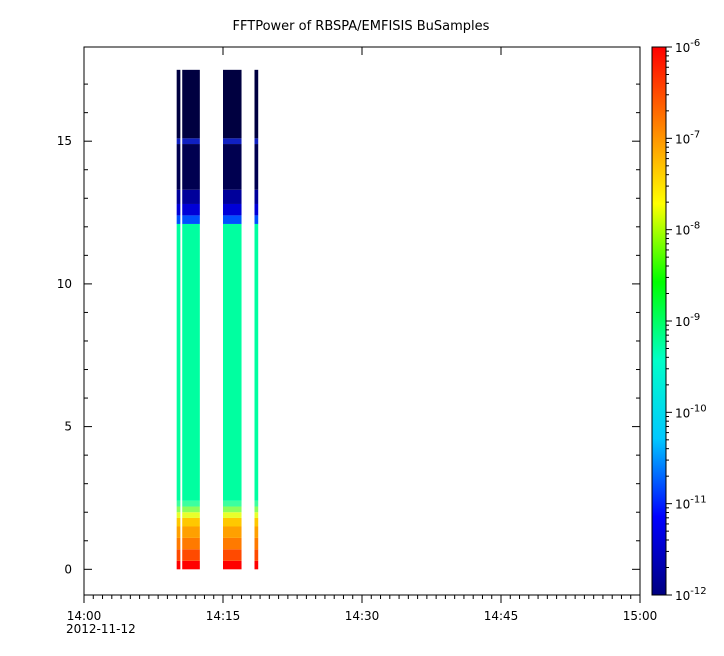 The height and width of the screenshot is (656, 724). What do you see at coordinates (361, 26) in the screenshot?
I see `chart-title: FFTPower of RBSPA/EMFISIS BuSamples` at bounding box center [361, 26].